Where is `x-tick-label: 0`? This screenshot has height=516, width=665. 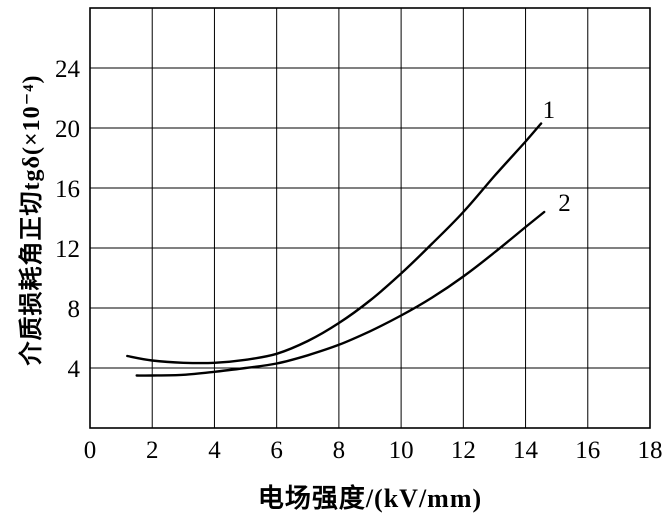
x-tick-label: 0 is located at coordinates (90, 450).